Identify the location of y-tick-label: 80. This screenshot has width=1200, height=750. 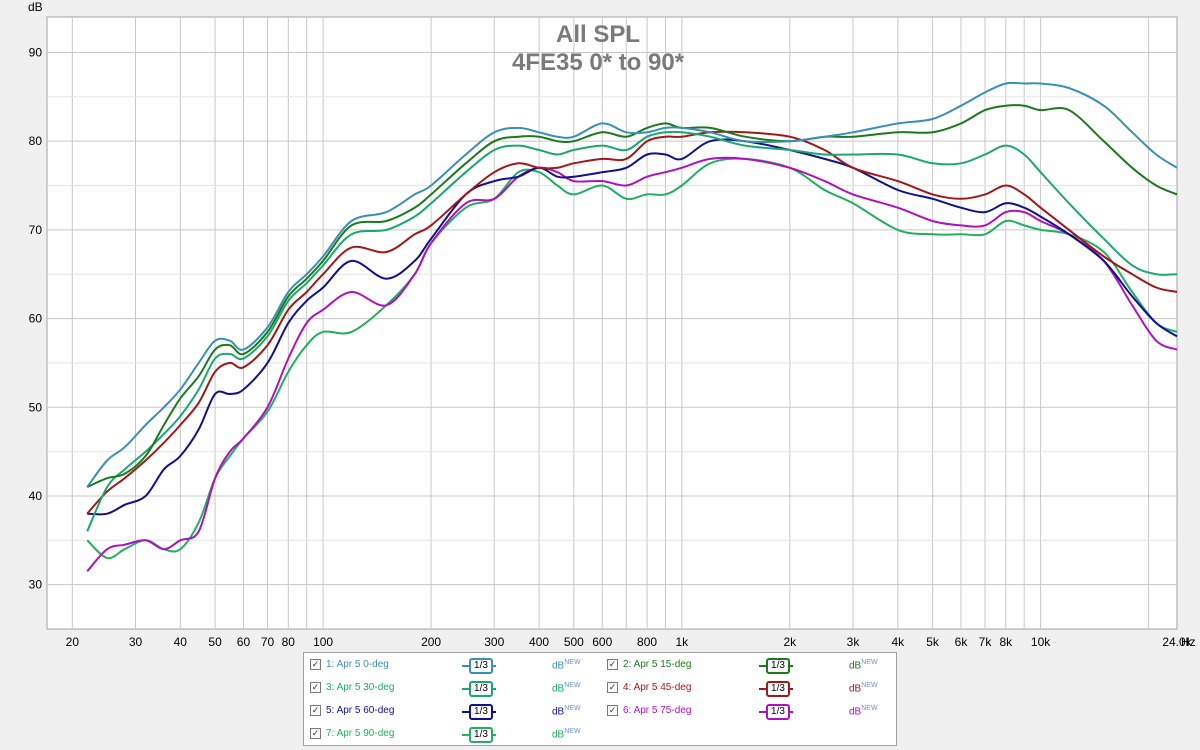
(36, 141).